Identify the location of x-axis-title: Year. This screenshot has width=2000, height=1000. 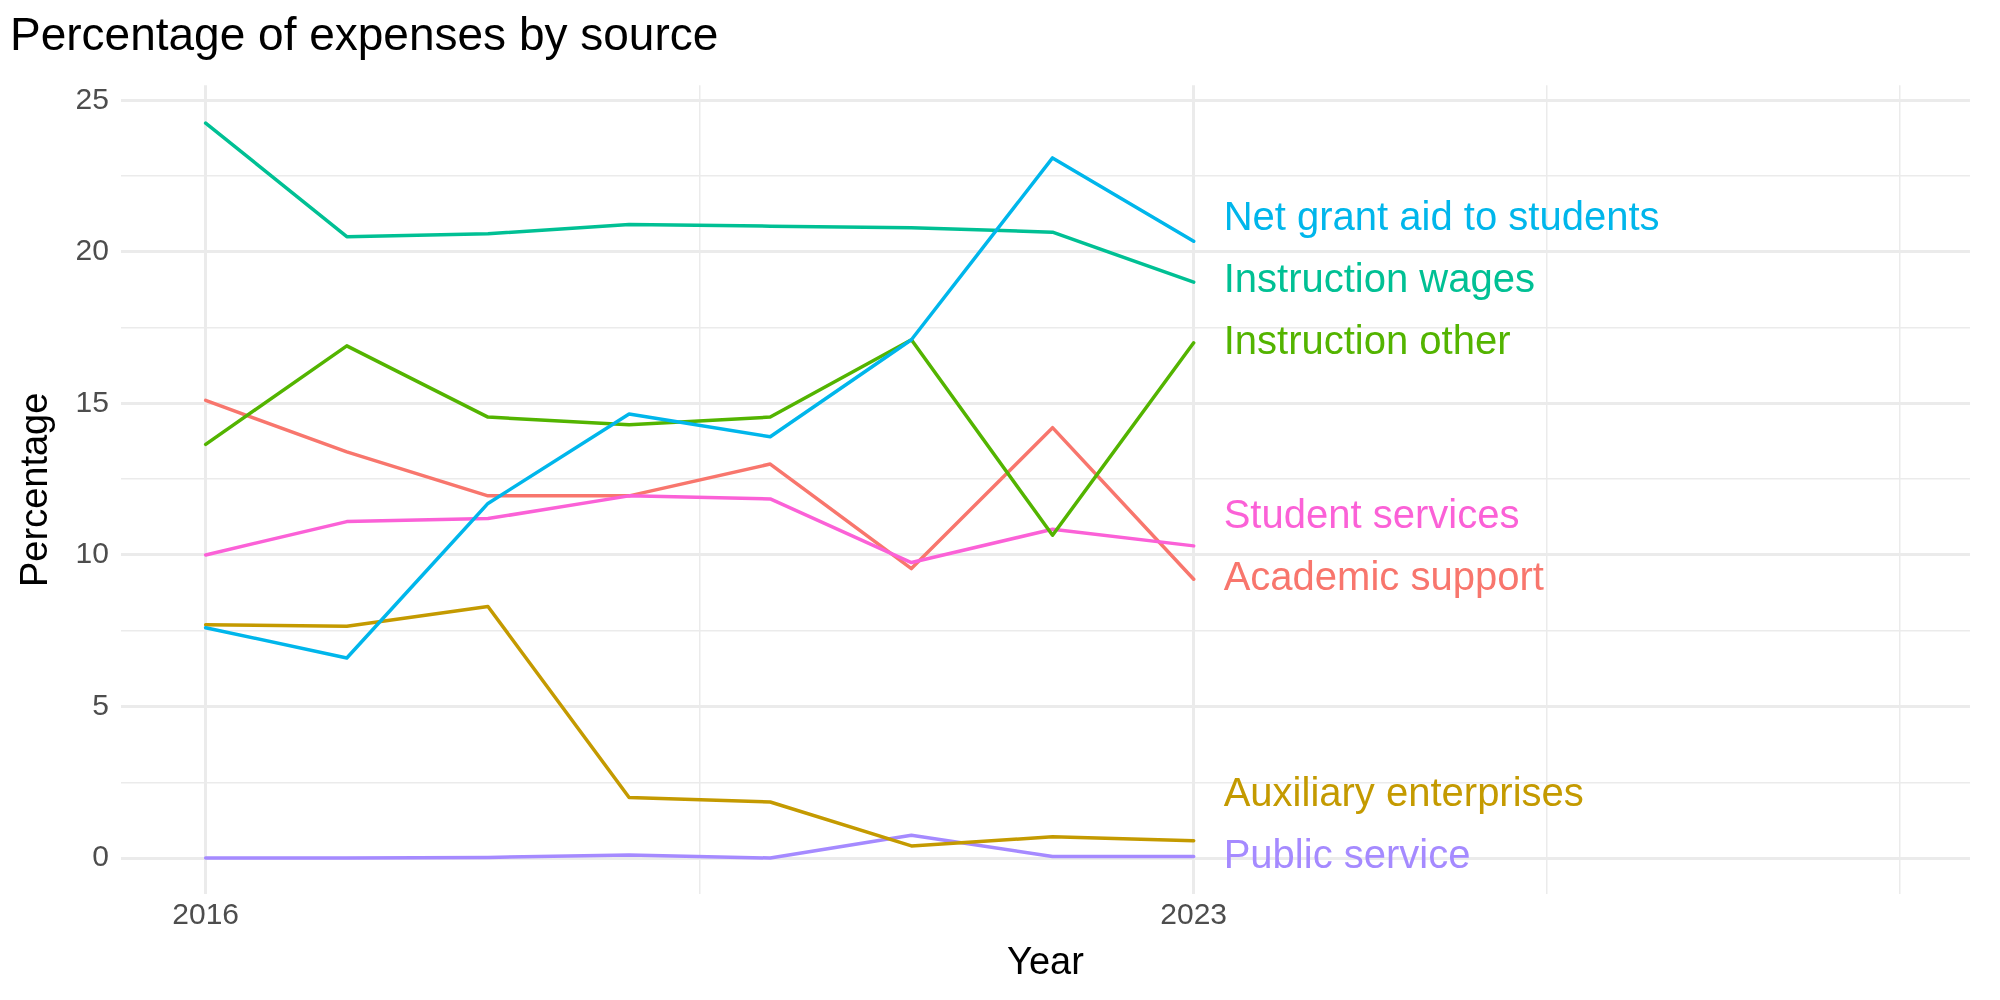
(1046, 960).